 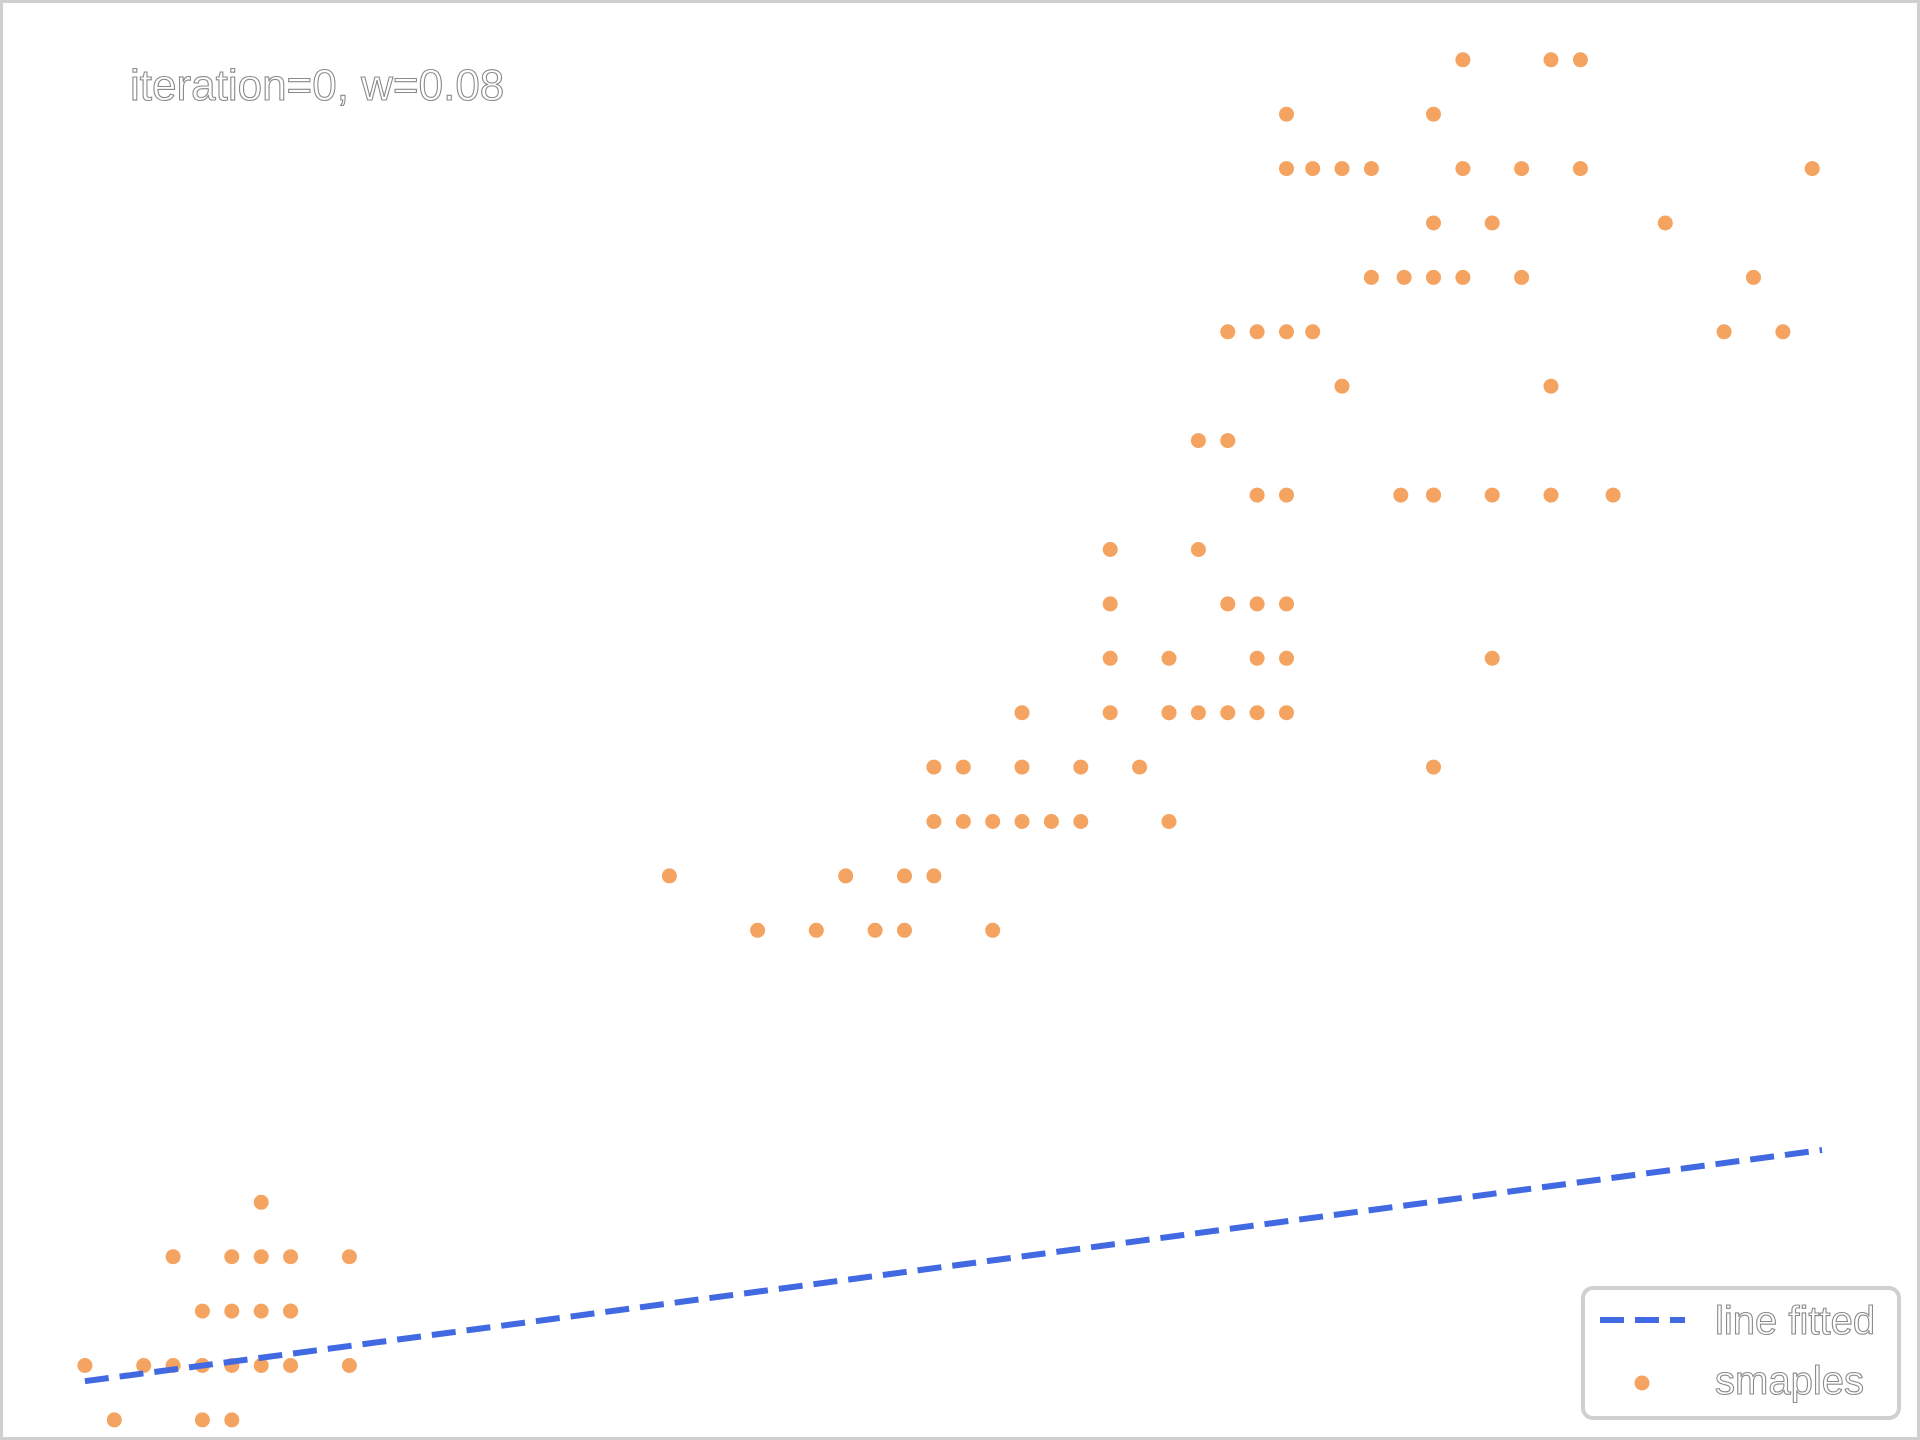 I want to click on fitted-line, so click(x=953, y=1266).